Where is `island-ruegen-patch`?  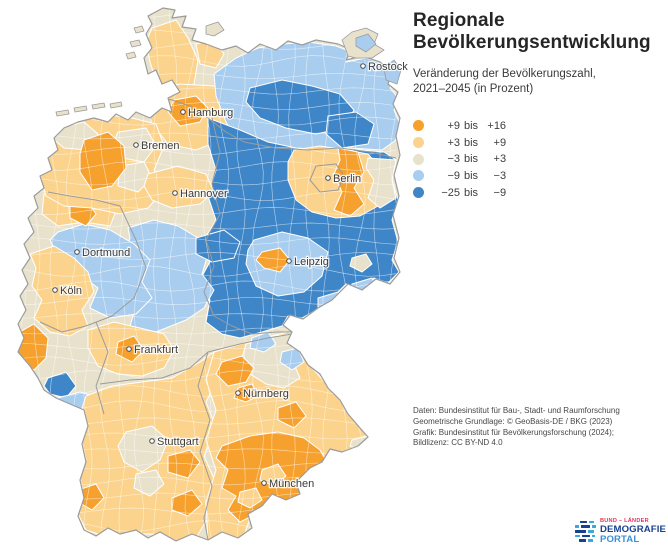 island-ruegen-patch is located at coordinates (366, 43).